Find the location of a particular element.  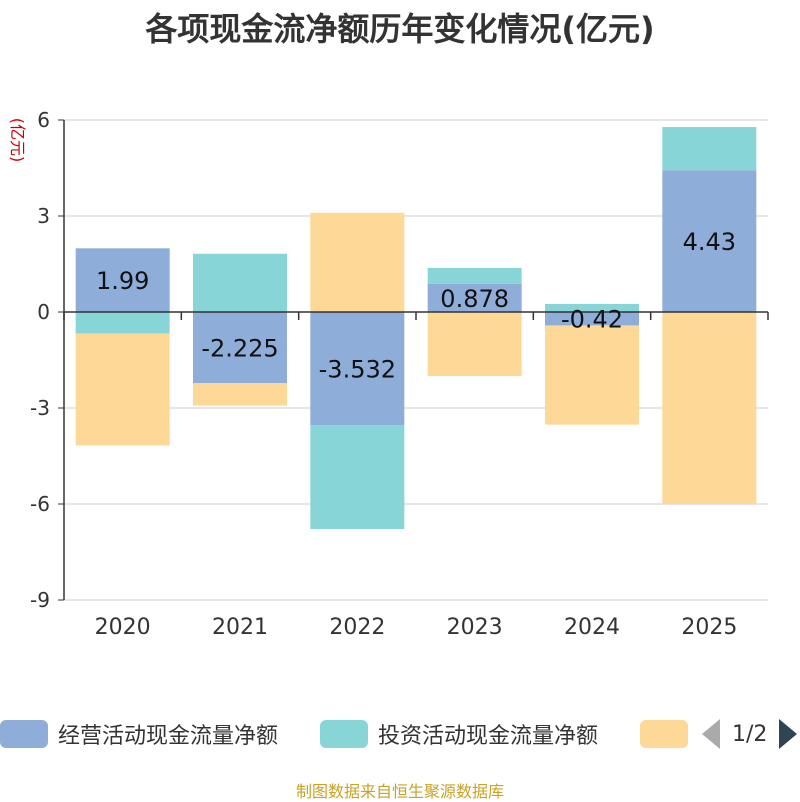

y-tick-label: 3 is located at coordinates (43, 216).